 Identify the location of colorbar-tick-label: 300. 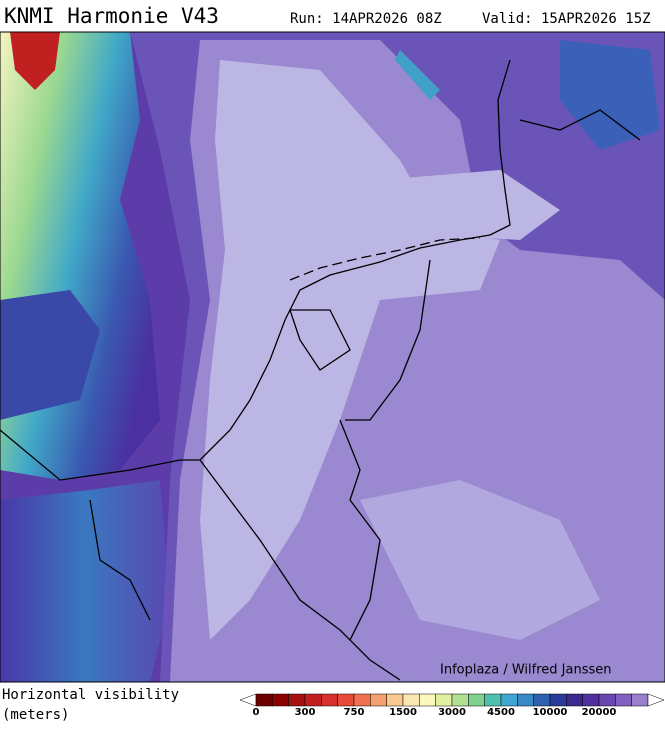
(305, 712).